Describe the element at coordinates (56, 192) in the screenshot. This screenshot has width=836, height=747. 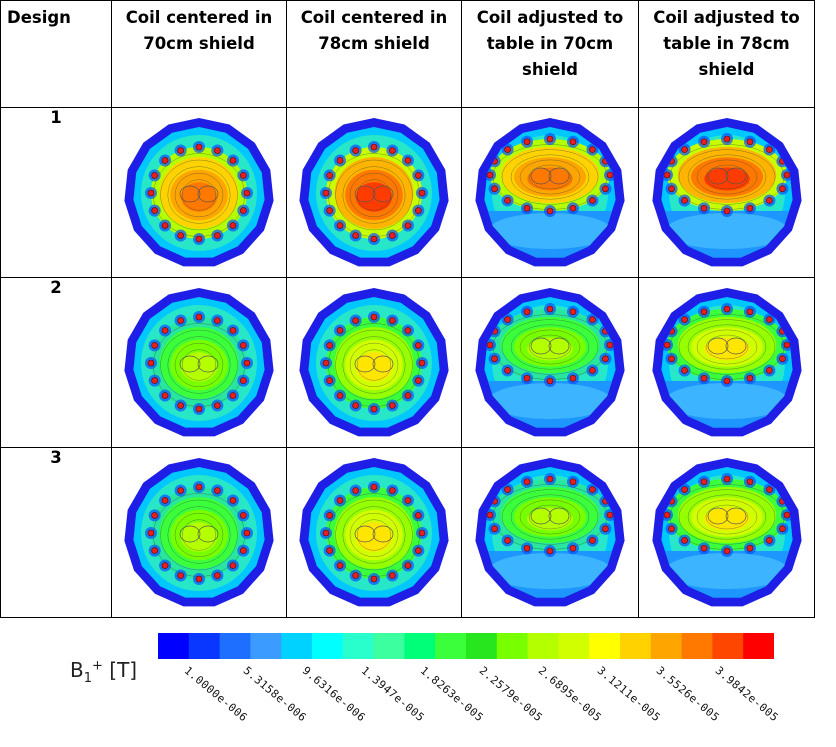
I see `design-number: 1` at that location.